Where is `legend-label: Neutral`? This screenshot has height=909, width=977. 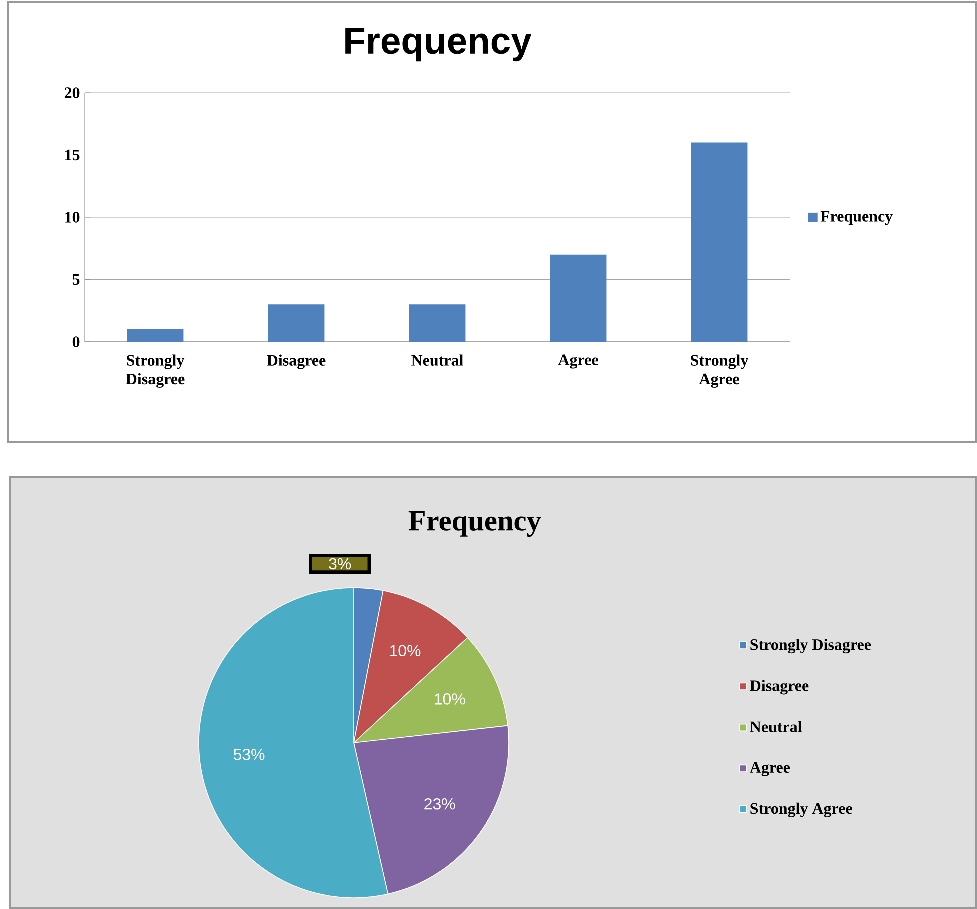 legend-label: Neutral is located at coordinates (776, 726).